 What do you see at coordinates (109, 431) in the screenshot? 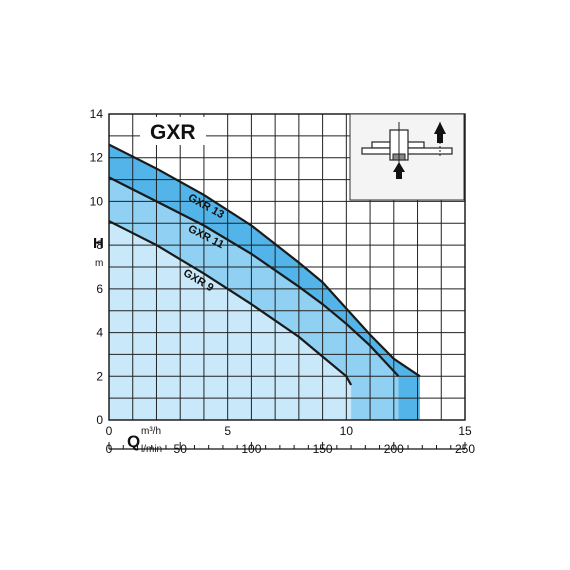
I see `x-tick-label: 0` at bounding box center [109, 431].